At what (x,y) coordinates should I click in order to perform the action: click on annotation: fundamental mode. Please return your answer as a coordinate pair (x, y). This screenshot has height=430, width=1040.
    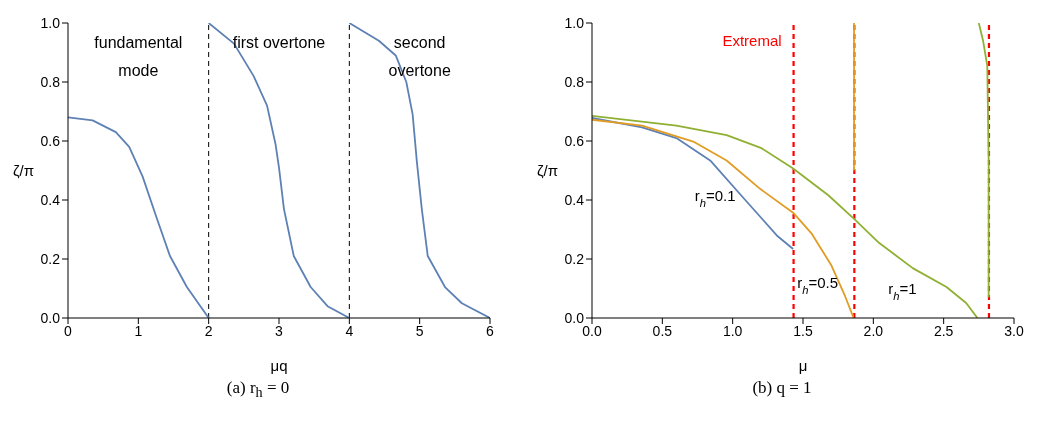
    Looking at the image, I should click on (138, 57).